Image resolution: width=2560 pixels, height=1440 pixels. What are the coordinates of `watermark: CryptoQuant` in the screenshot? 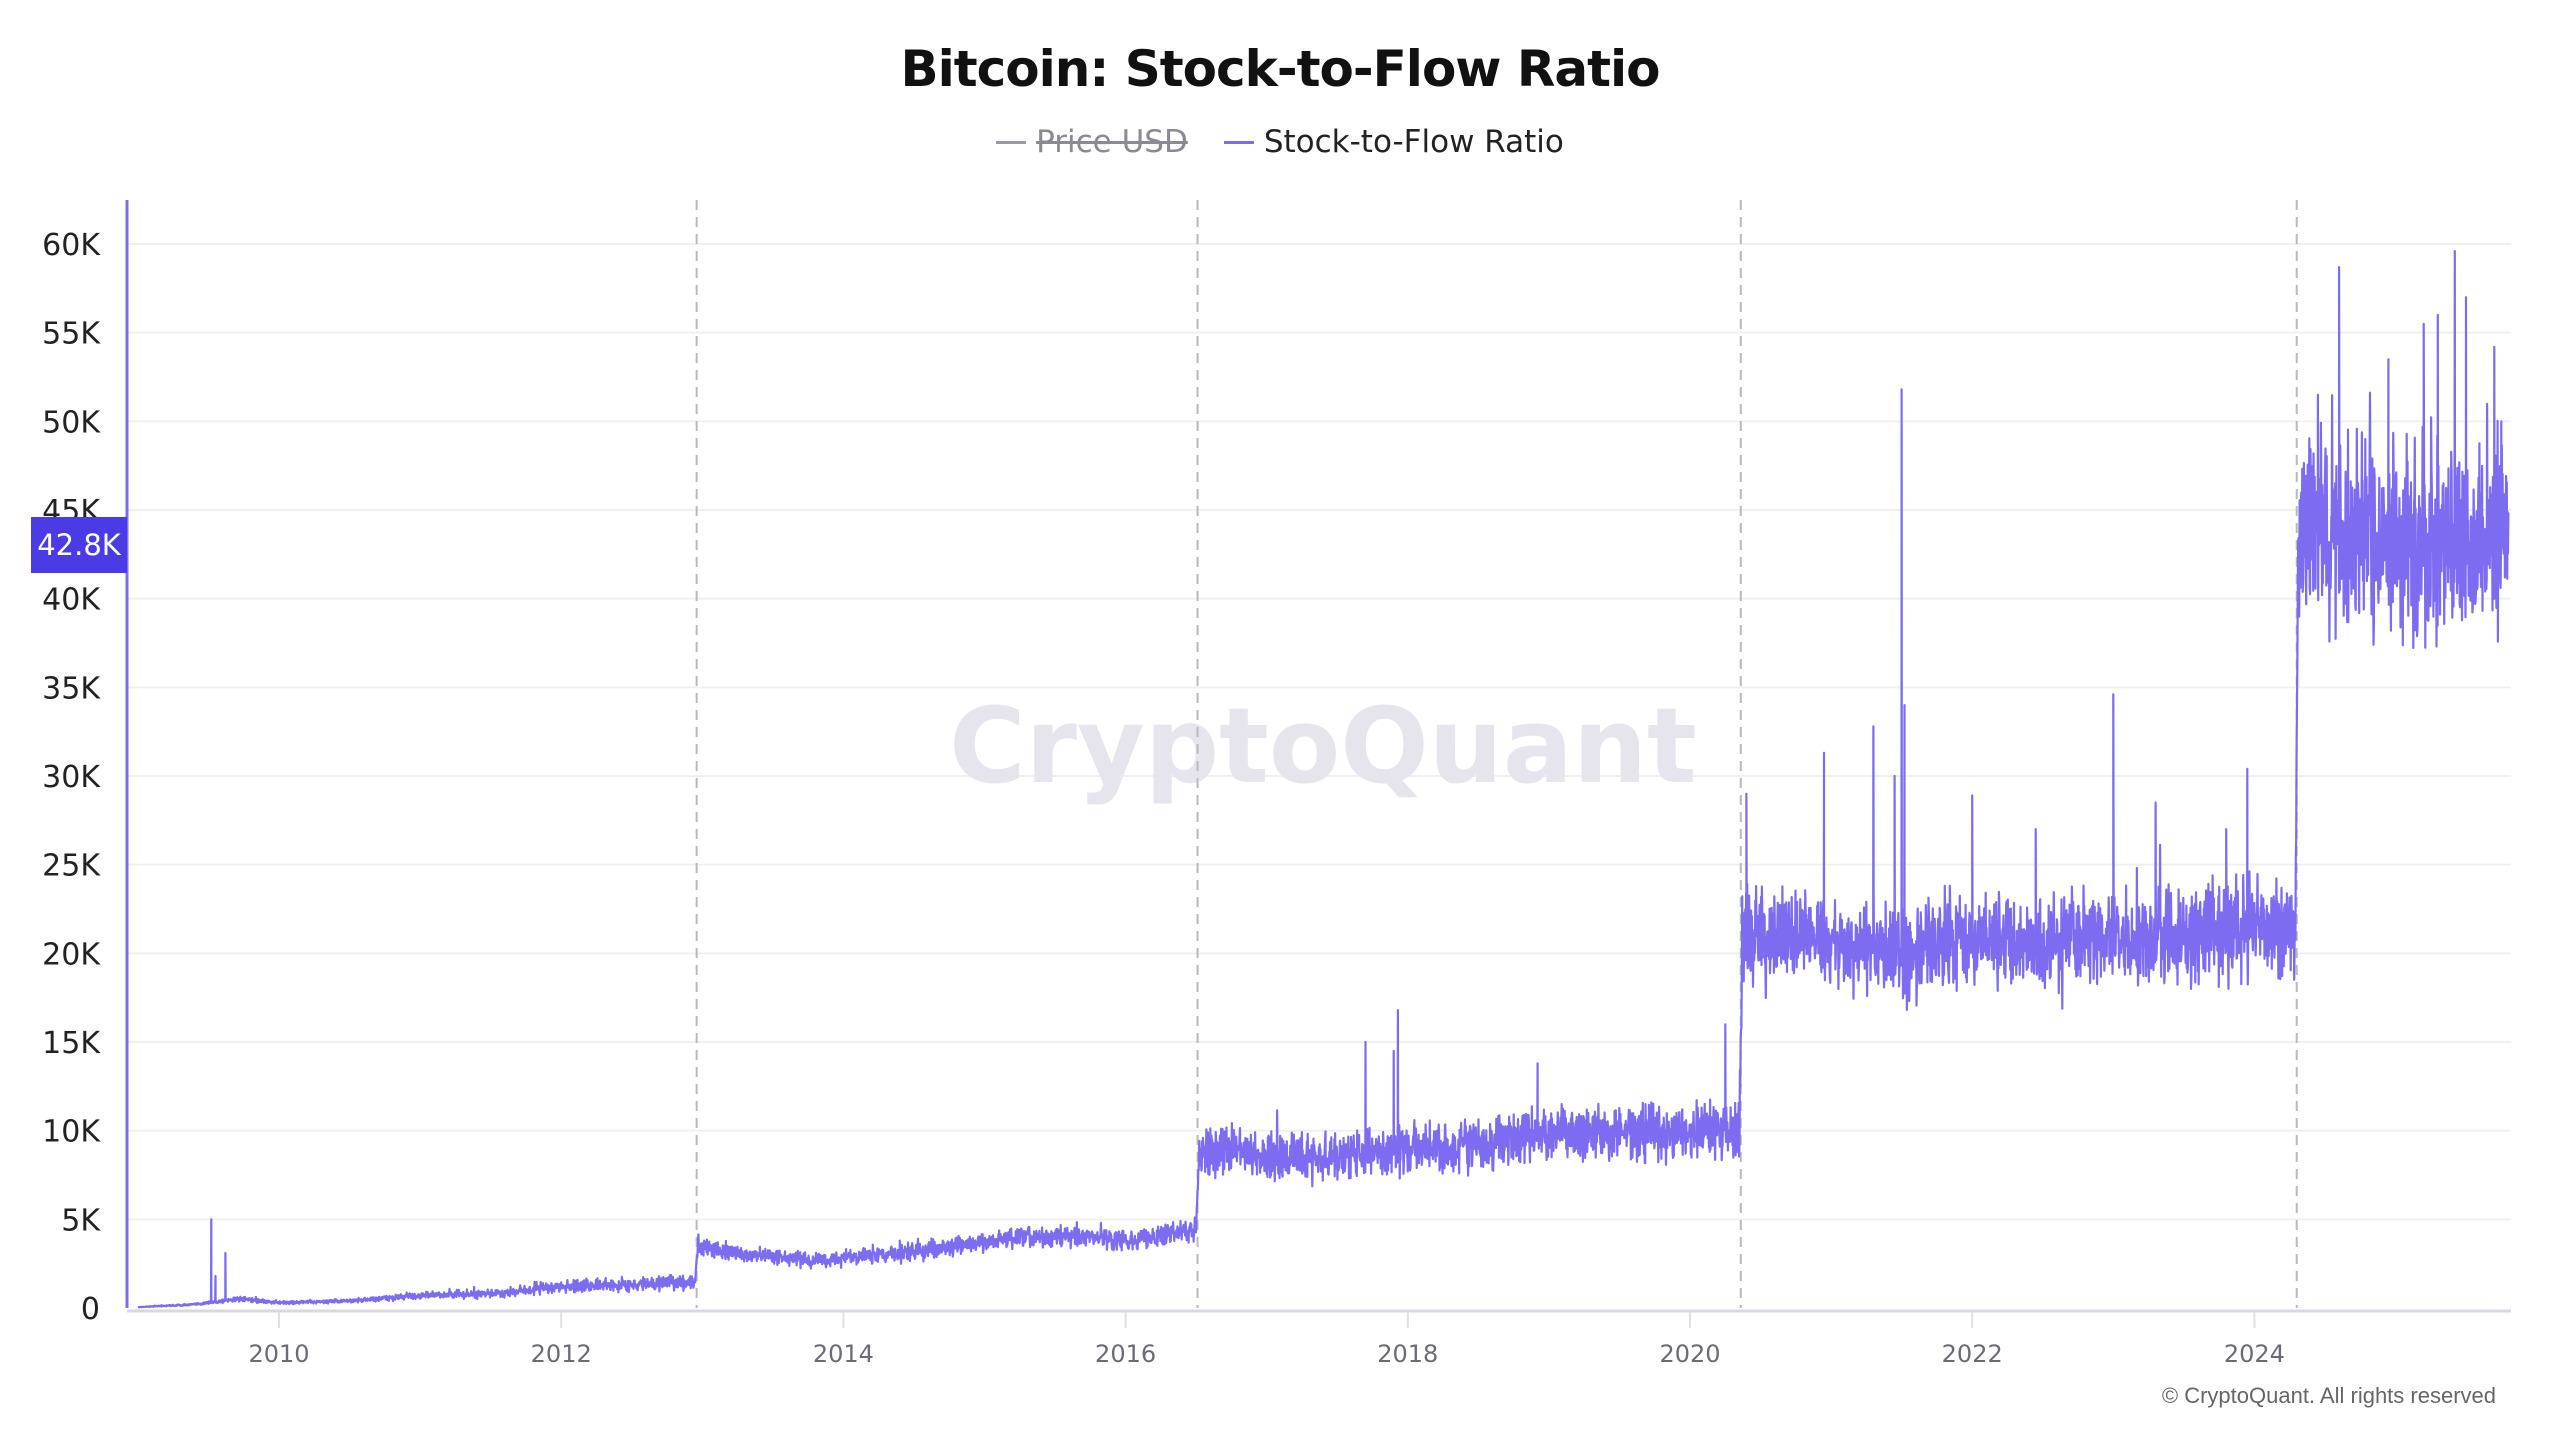 It's located at (1322, 746).